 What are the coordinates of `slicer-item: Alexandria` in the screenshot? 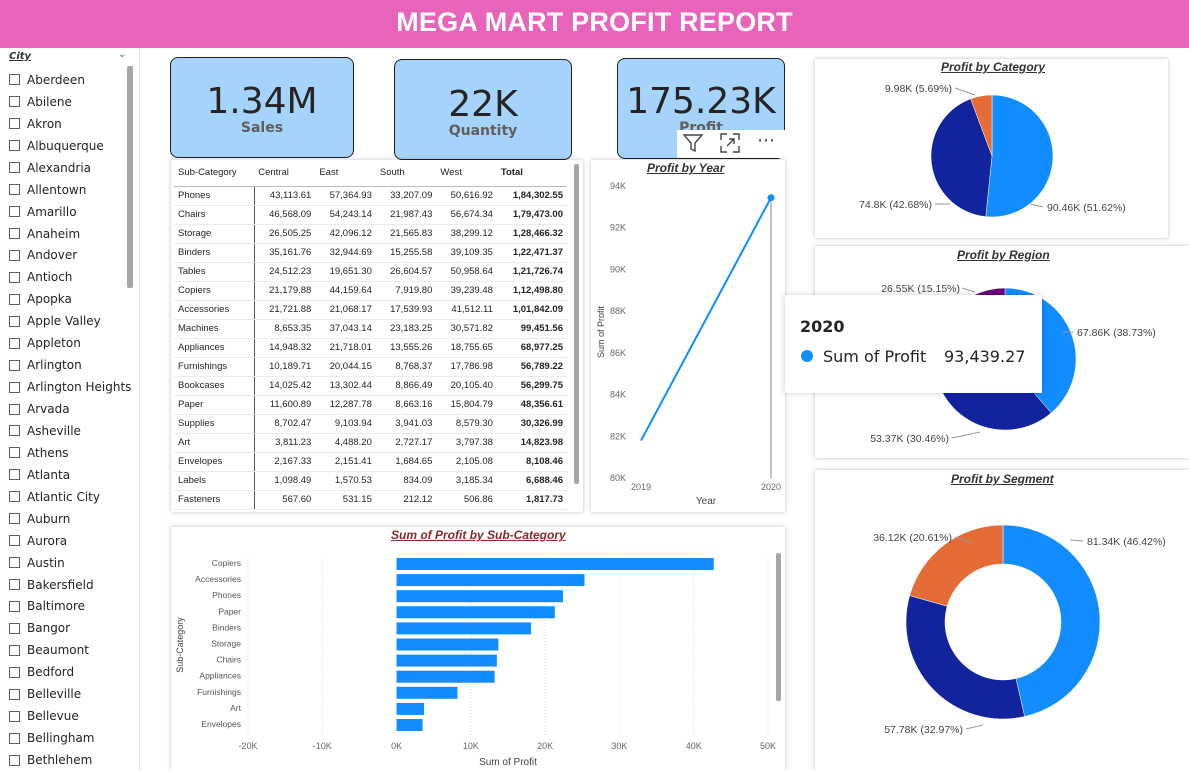 It's located at (70, 168).